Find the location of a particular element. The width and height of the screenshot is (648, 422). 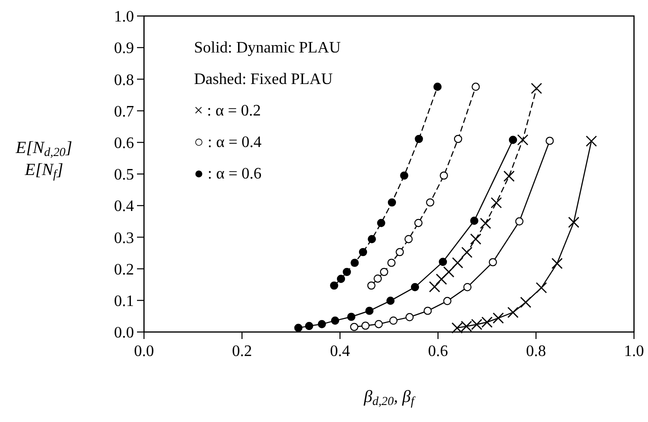

x-tick-label: 0.6 is located at coordinates (438, 351).